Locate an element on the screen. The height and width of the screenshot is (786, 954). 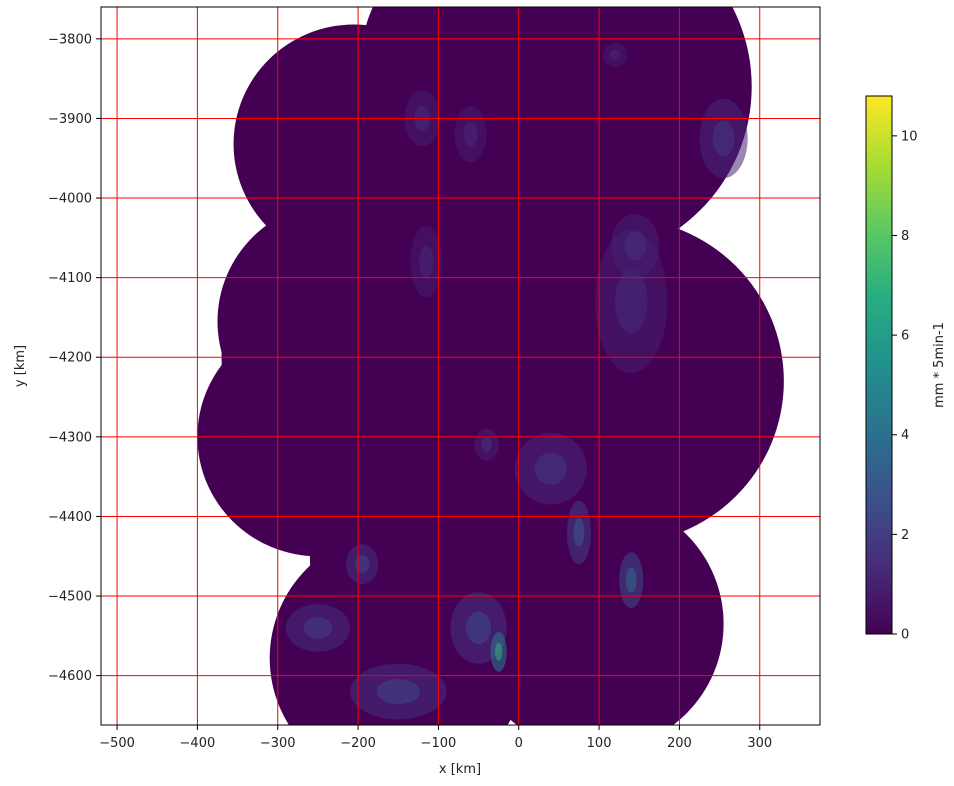
y-tick-label: −4400 is located at coordinates (70, 517).